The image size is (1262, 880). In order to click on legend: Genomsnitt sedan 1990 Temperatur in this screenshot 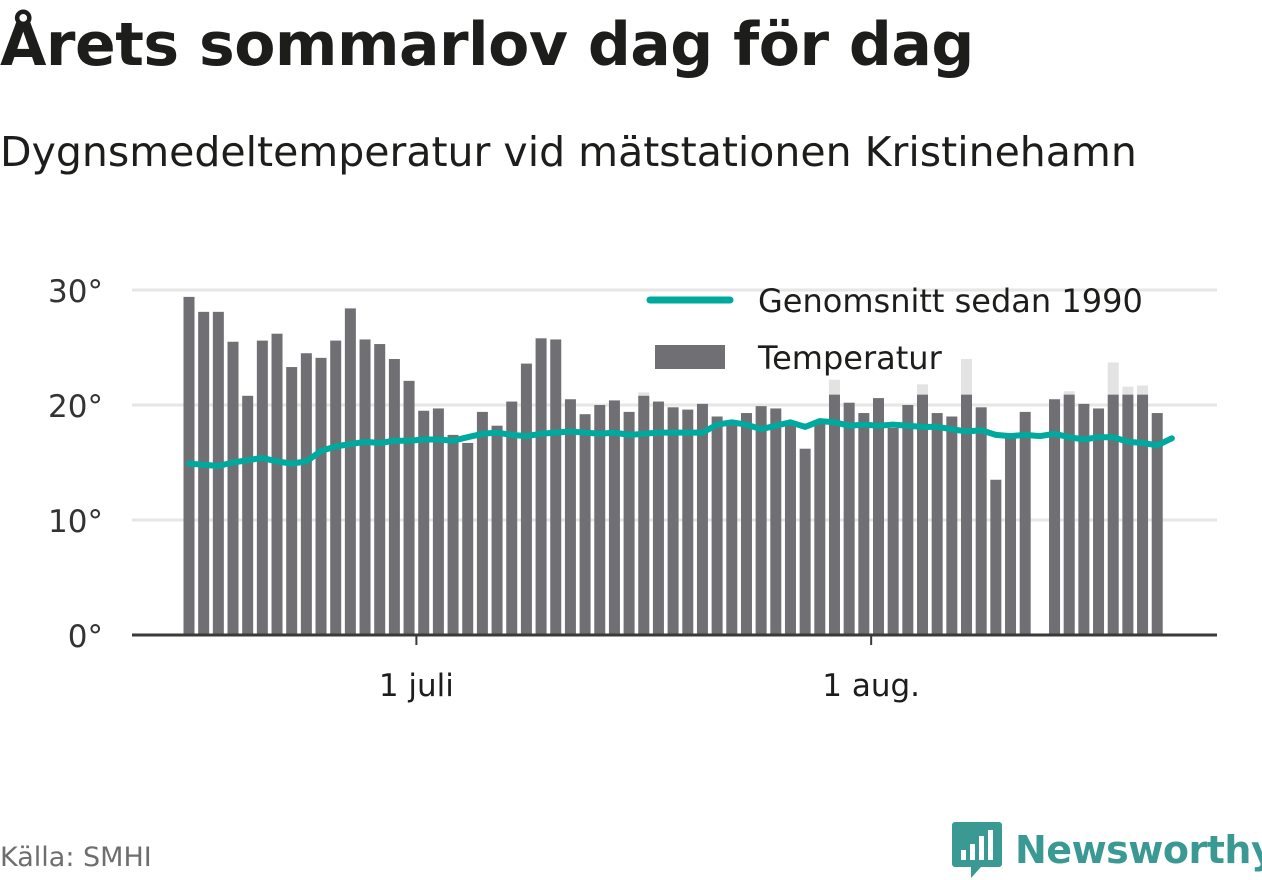, I will do `click(894, 329)`.